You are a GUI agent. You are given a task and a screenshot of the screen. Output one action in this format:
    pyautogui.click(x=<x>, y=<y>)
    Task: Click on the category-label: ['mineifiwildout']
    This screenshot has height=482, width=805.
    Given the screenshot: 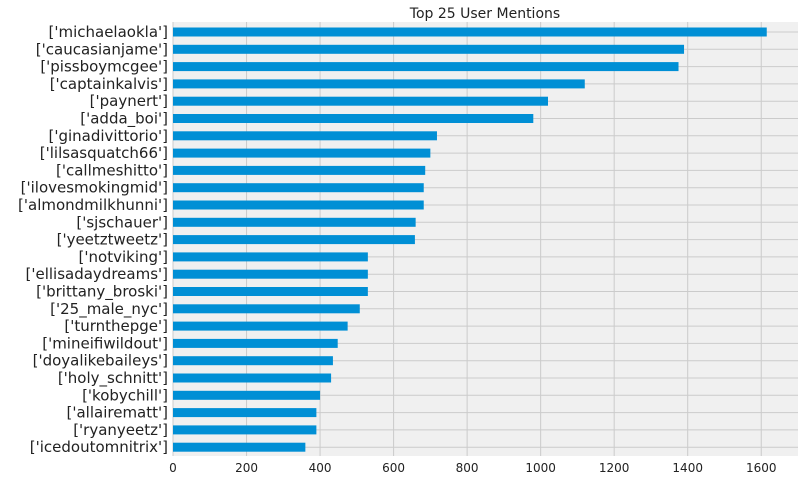 What is the action you would take?
    pyautogui.click(x=105, y=343)
    